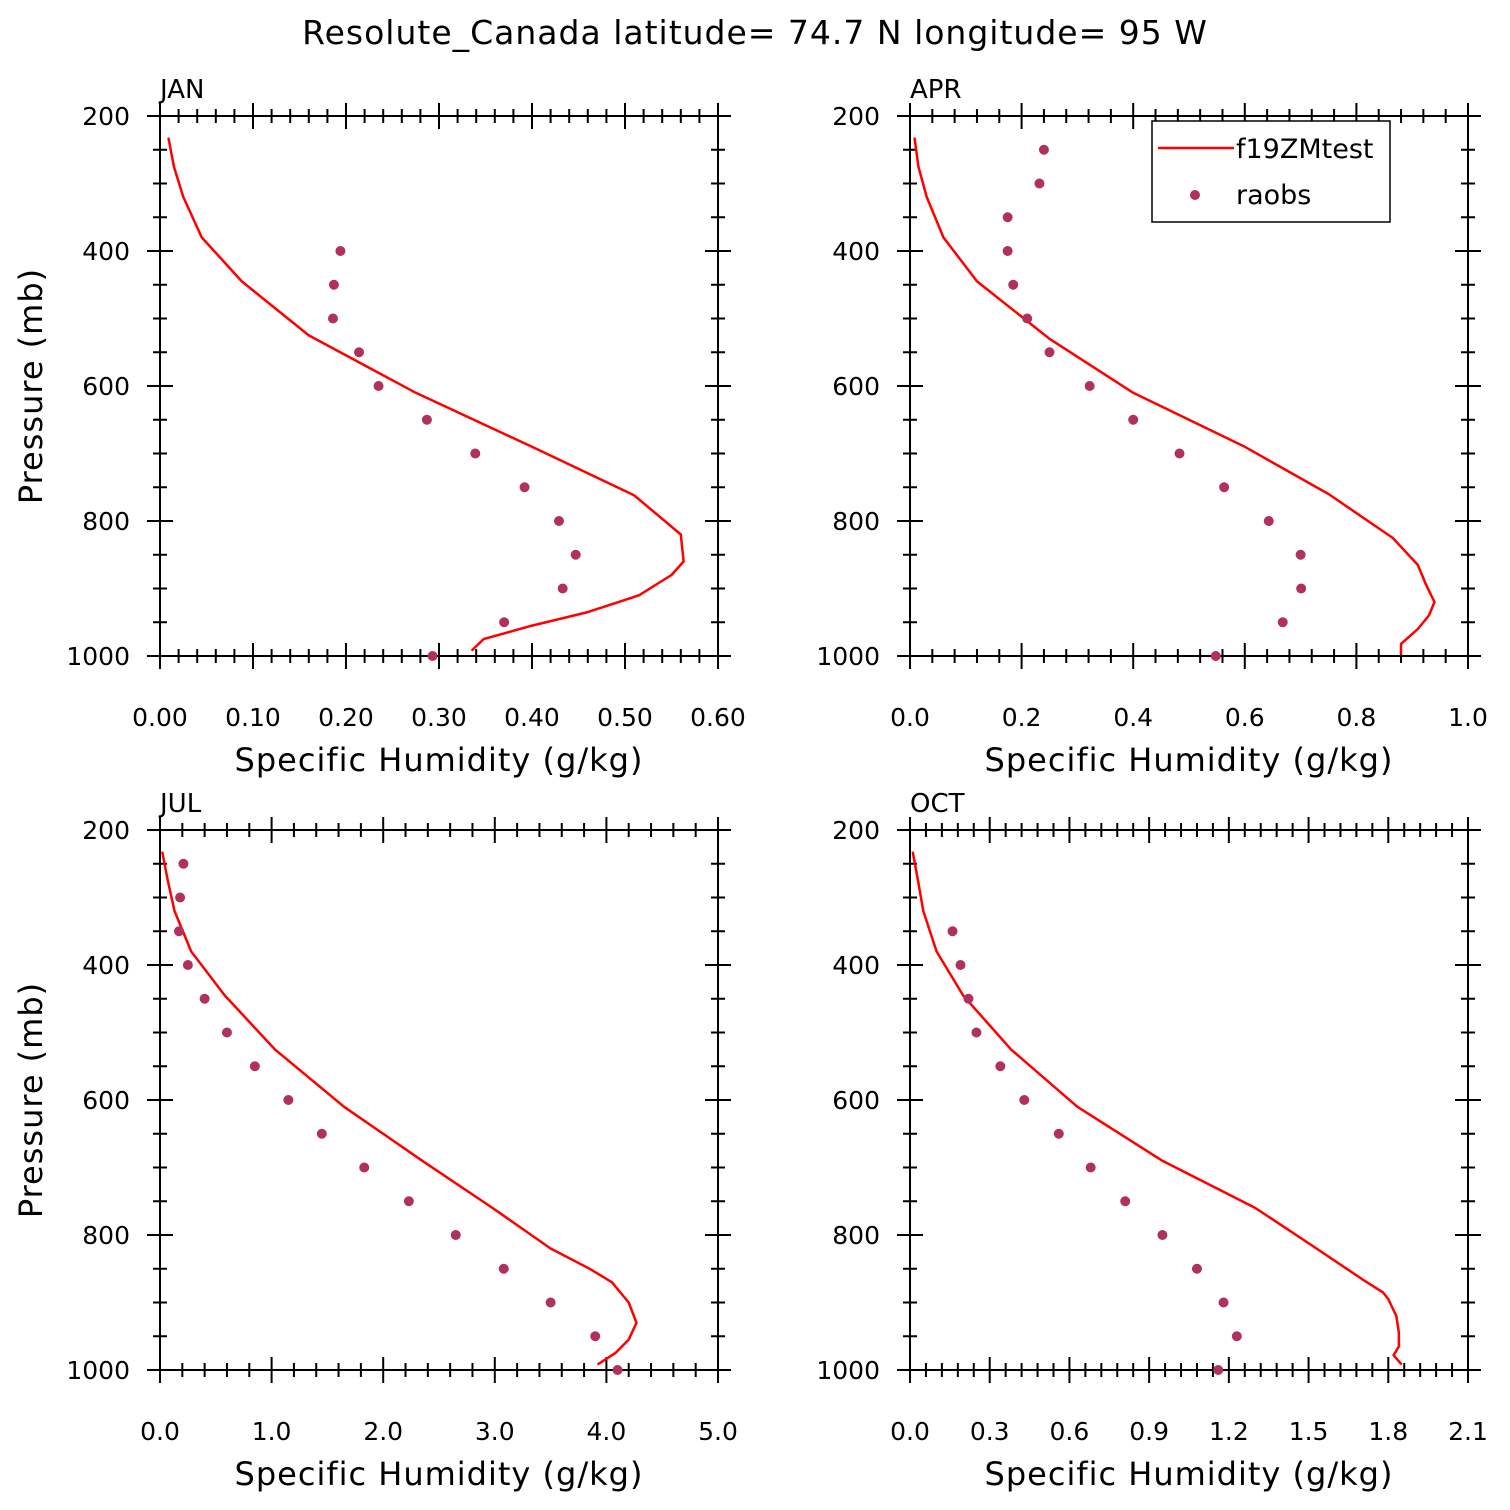 This screenshot has width=1510, height=1510. I want to click on x-tick-label: 0.20, so click(346, 717).